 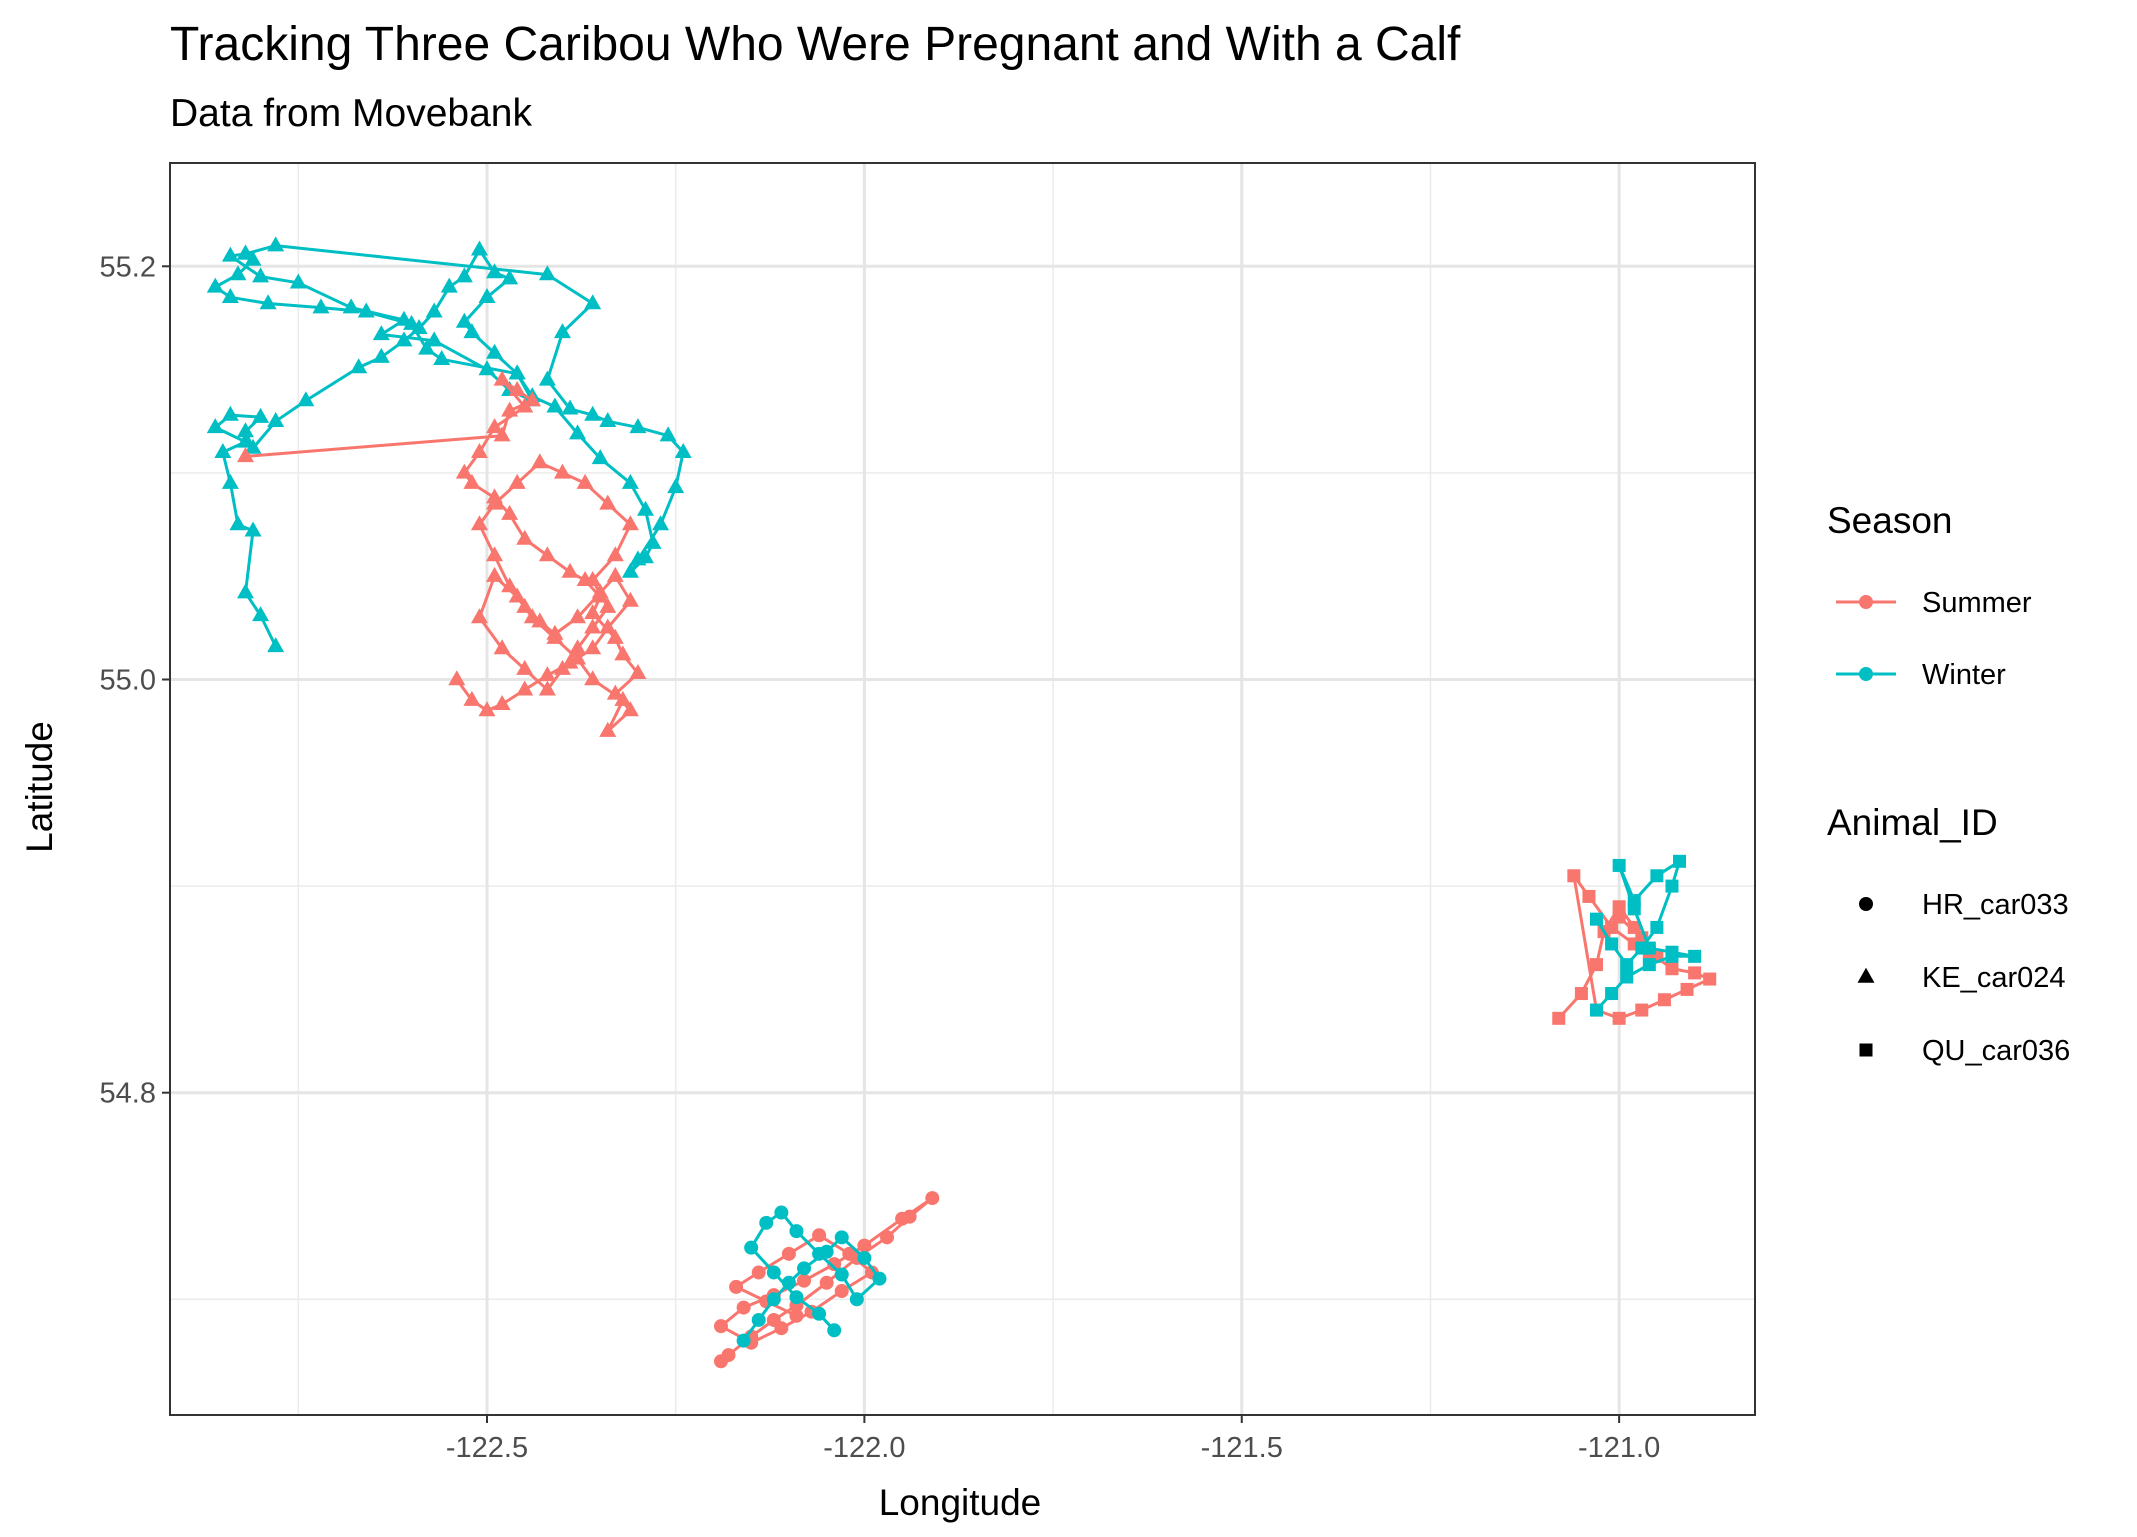 I want to click on x-tick-label: -121.5, so click(x=1242, y=1448).